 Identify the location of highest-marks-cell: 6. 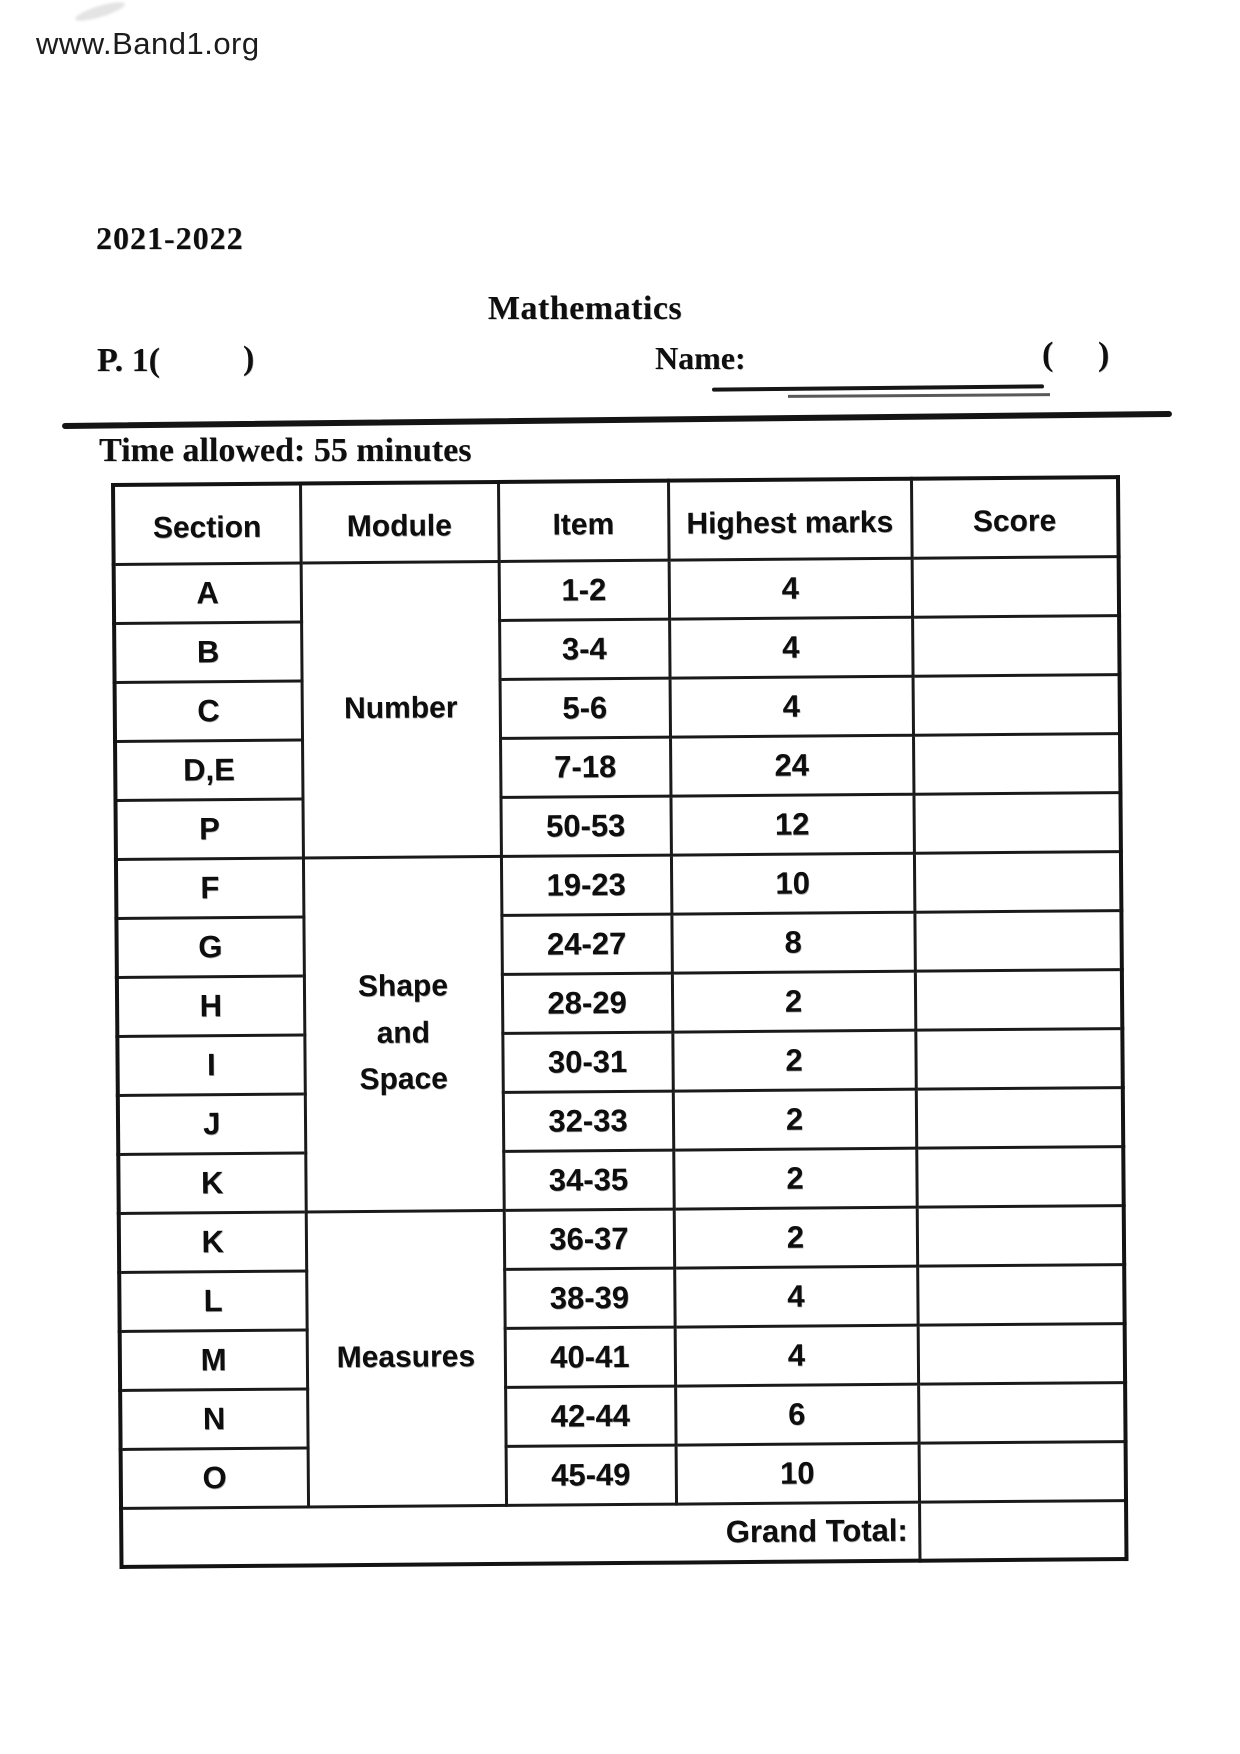
(797, 1414).